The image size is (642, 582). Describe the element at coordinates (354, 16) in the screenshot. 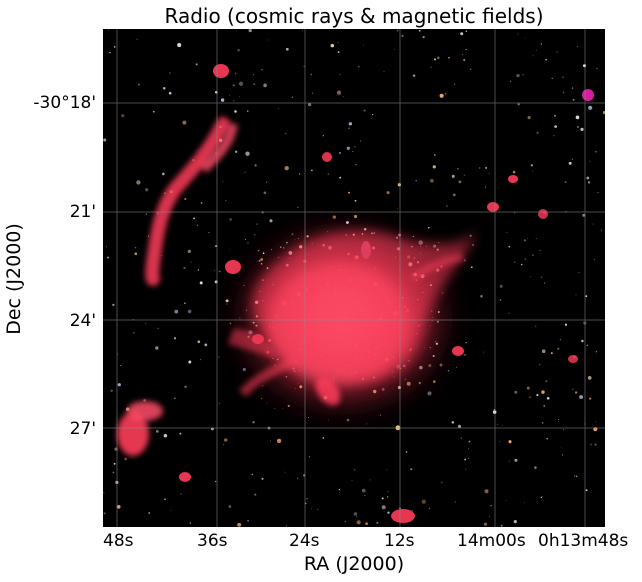

I see `figure-title: Radio (cosmic rays & magnetic fields)` at that location.